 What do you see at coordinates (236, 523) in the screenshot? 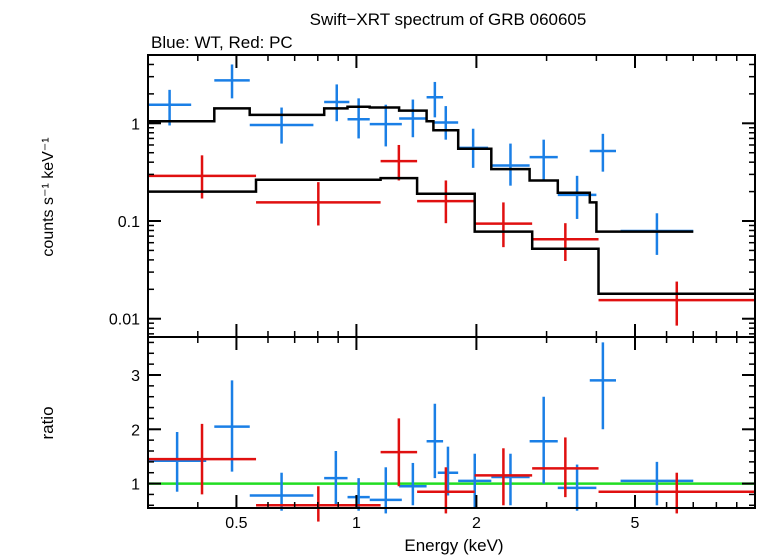
I see `x-tick-label: 0.5` at bounding box center [236, 523].